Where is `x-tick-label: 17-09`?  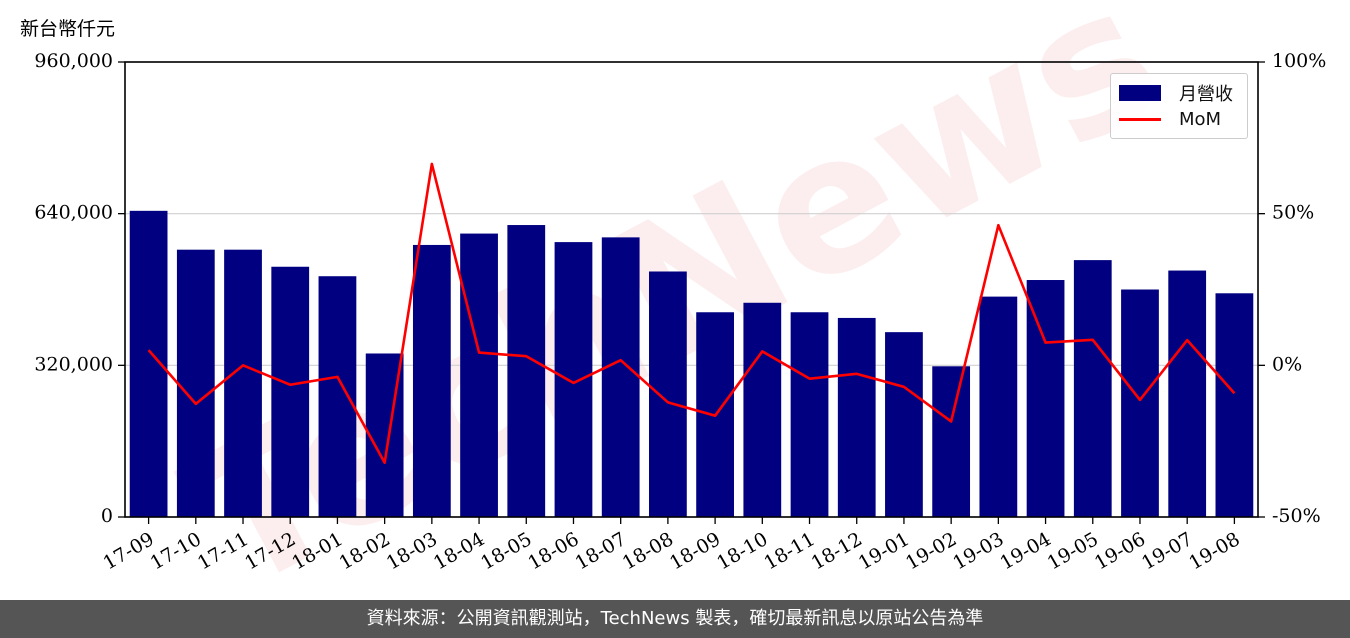
x-tick-label: 17-09 is located at coordinates (128, 551).